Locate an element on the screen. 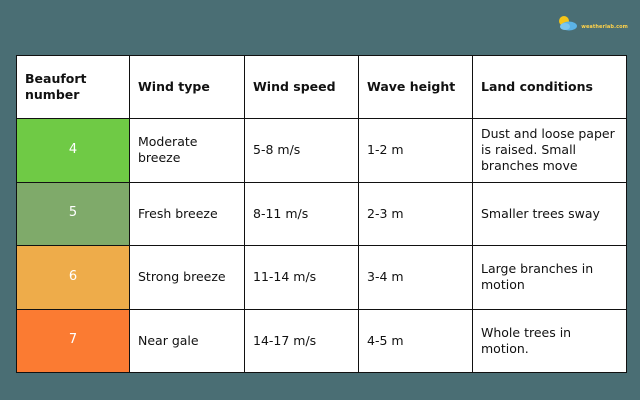 This screenshot has height=400, width=640. wind-type-cell: Moderate breeze is located at coordinates (187, 150).